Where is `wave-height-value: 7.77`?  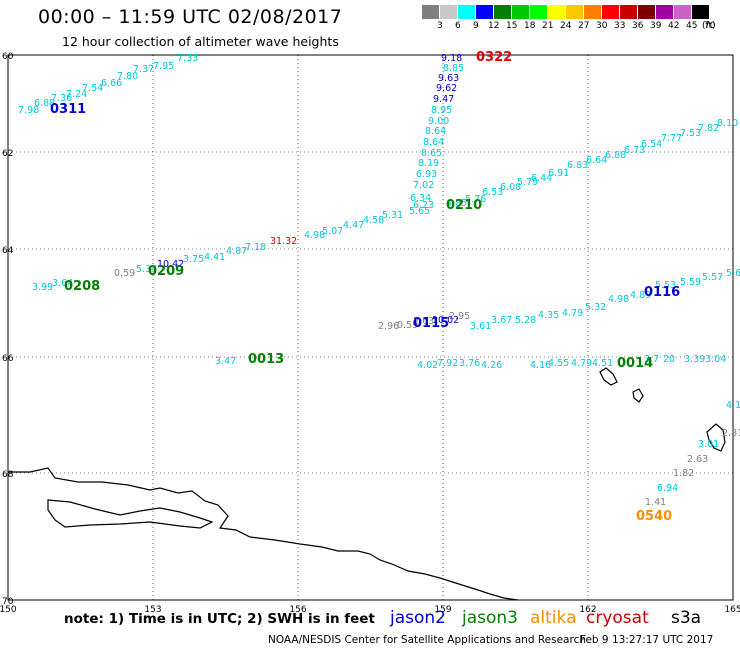
wave-height-value: 7.77 is located at coordinates (671, 138).